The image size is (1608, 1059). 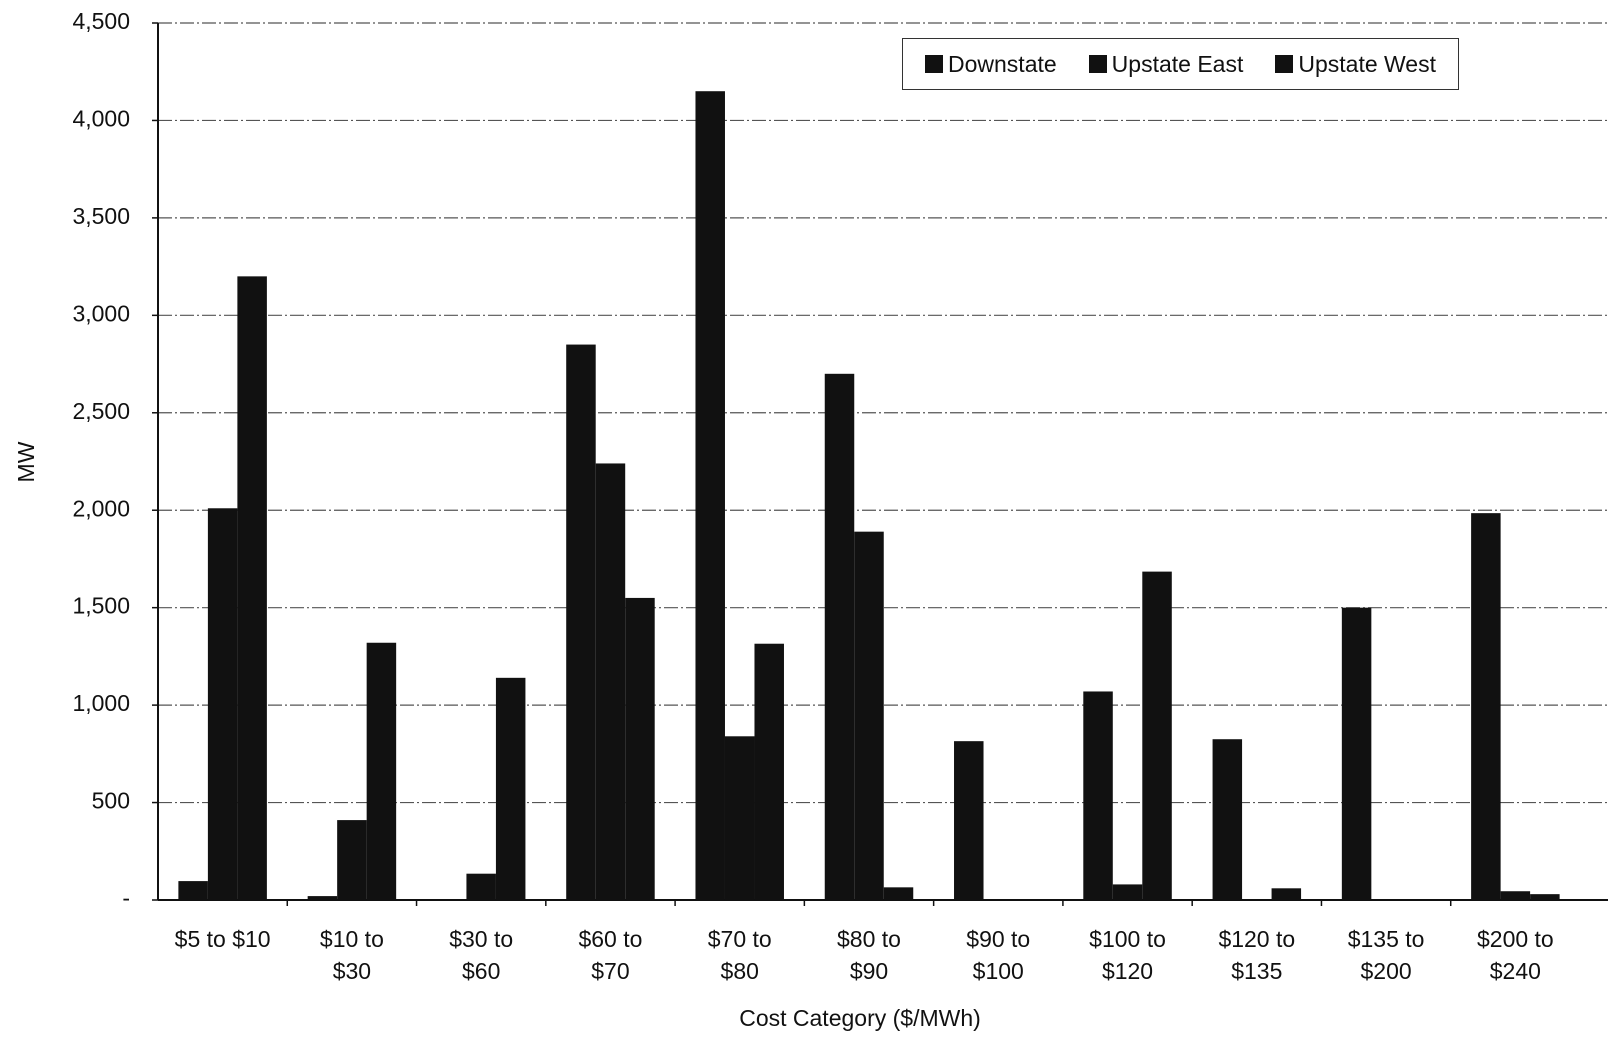 I want to click on y-tick-label: 3,500, so click(x=101, y=216).